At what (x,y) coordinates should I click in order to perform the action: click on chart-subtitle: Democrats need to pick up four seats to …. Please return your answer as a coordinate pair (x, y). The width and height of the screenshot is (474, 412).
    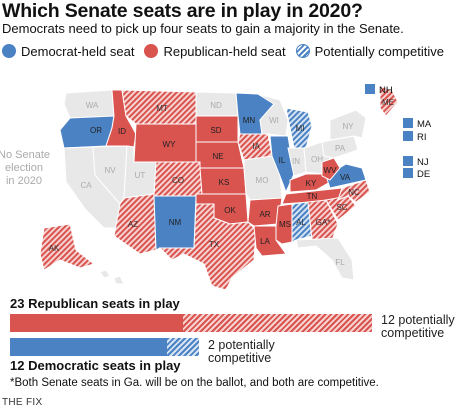
    Looking at the image, I should click on (203, 28).